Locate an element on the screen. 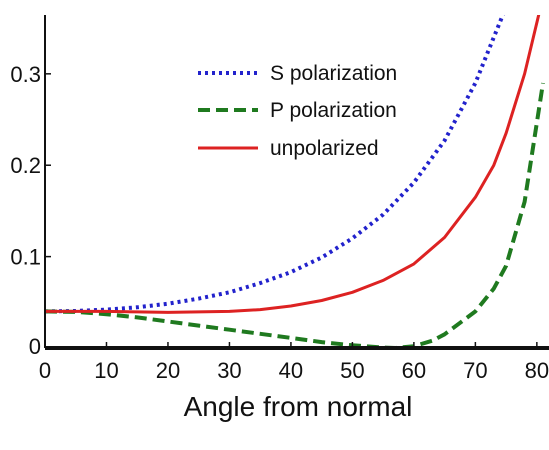 This screenshot has height=450, width=549. legend-label: S polarization is located at coordinates (333, 73).